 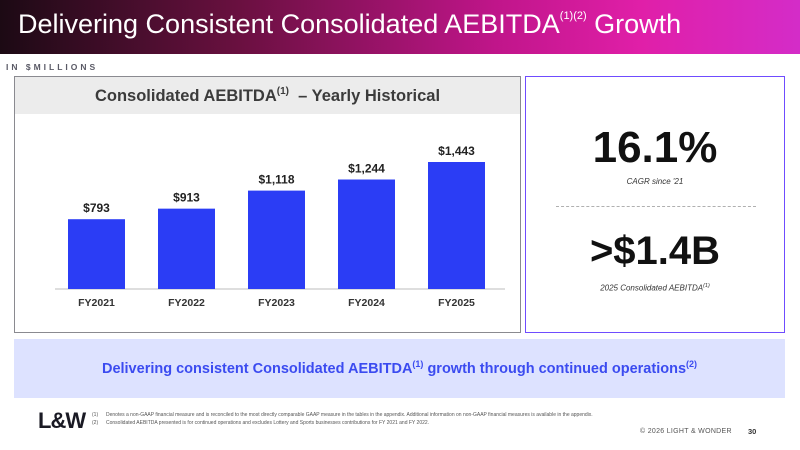 I want to click on x-tick-fy2021: FY2021, so click(x=96, y=303).